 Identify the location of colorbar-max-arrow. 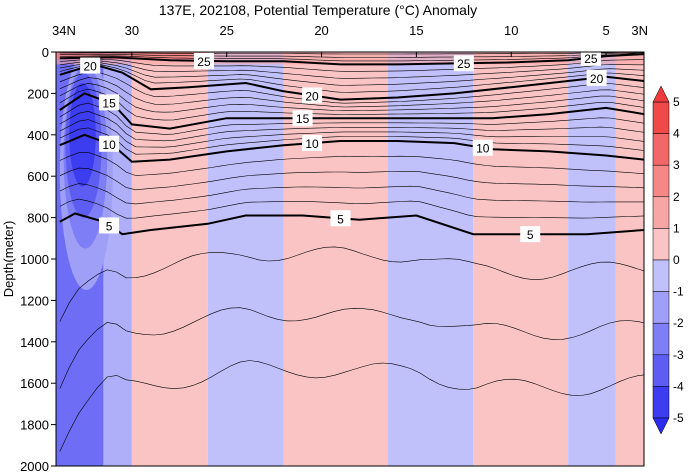
(661, 94).